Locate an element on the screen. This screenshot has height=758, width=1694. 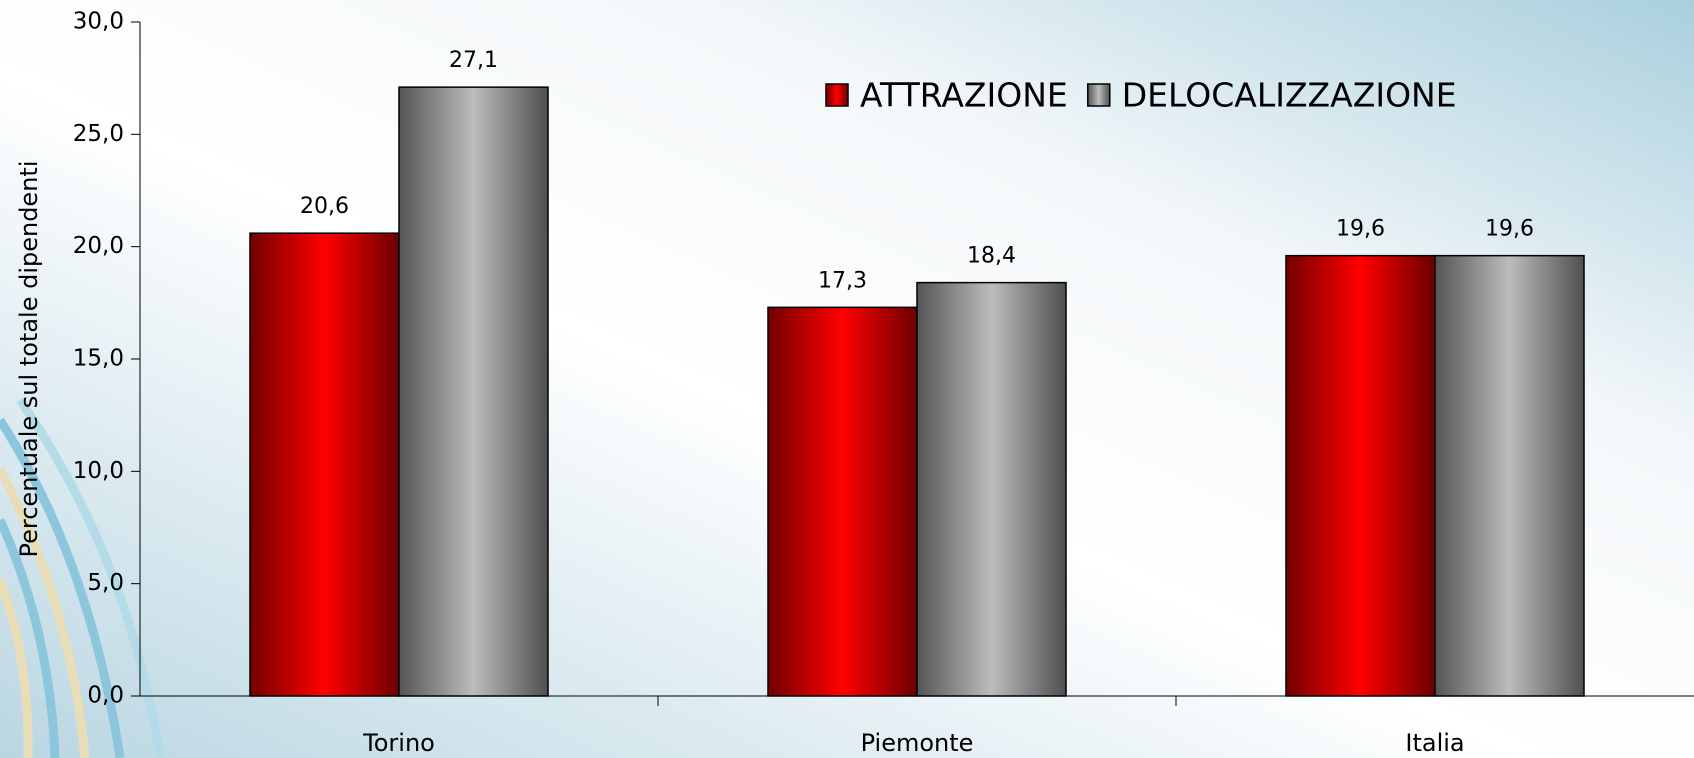
y-tick-label: 30,0 is located at coordinates (98, 22).